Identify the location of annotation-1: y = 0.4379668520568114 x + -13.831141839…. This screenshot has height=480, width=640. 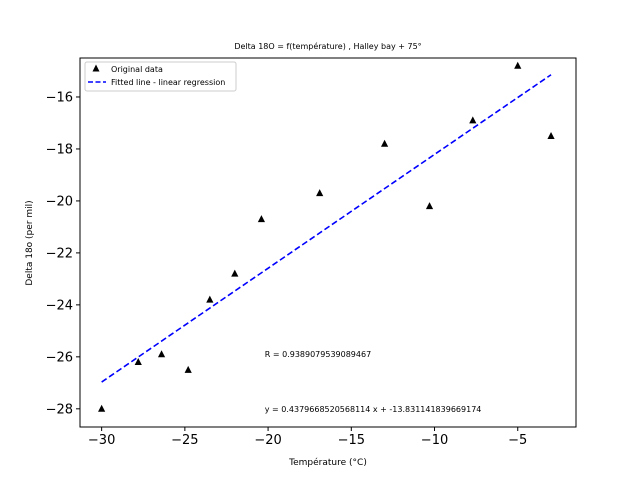
(373, 409).